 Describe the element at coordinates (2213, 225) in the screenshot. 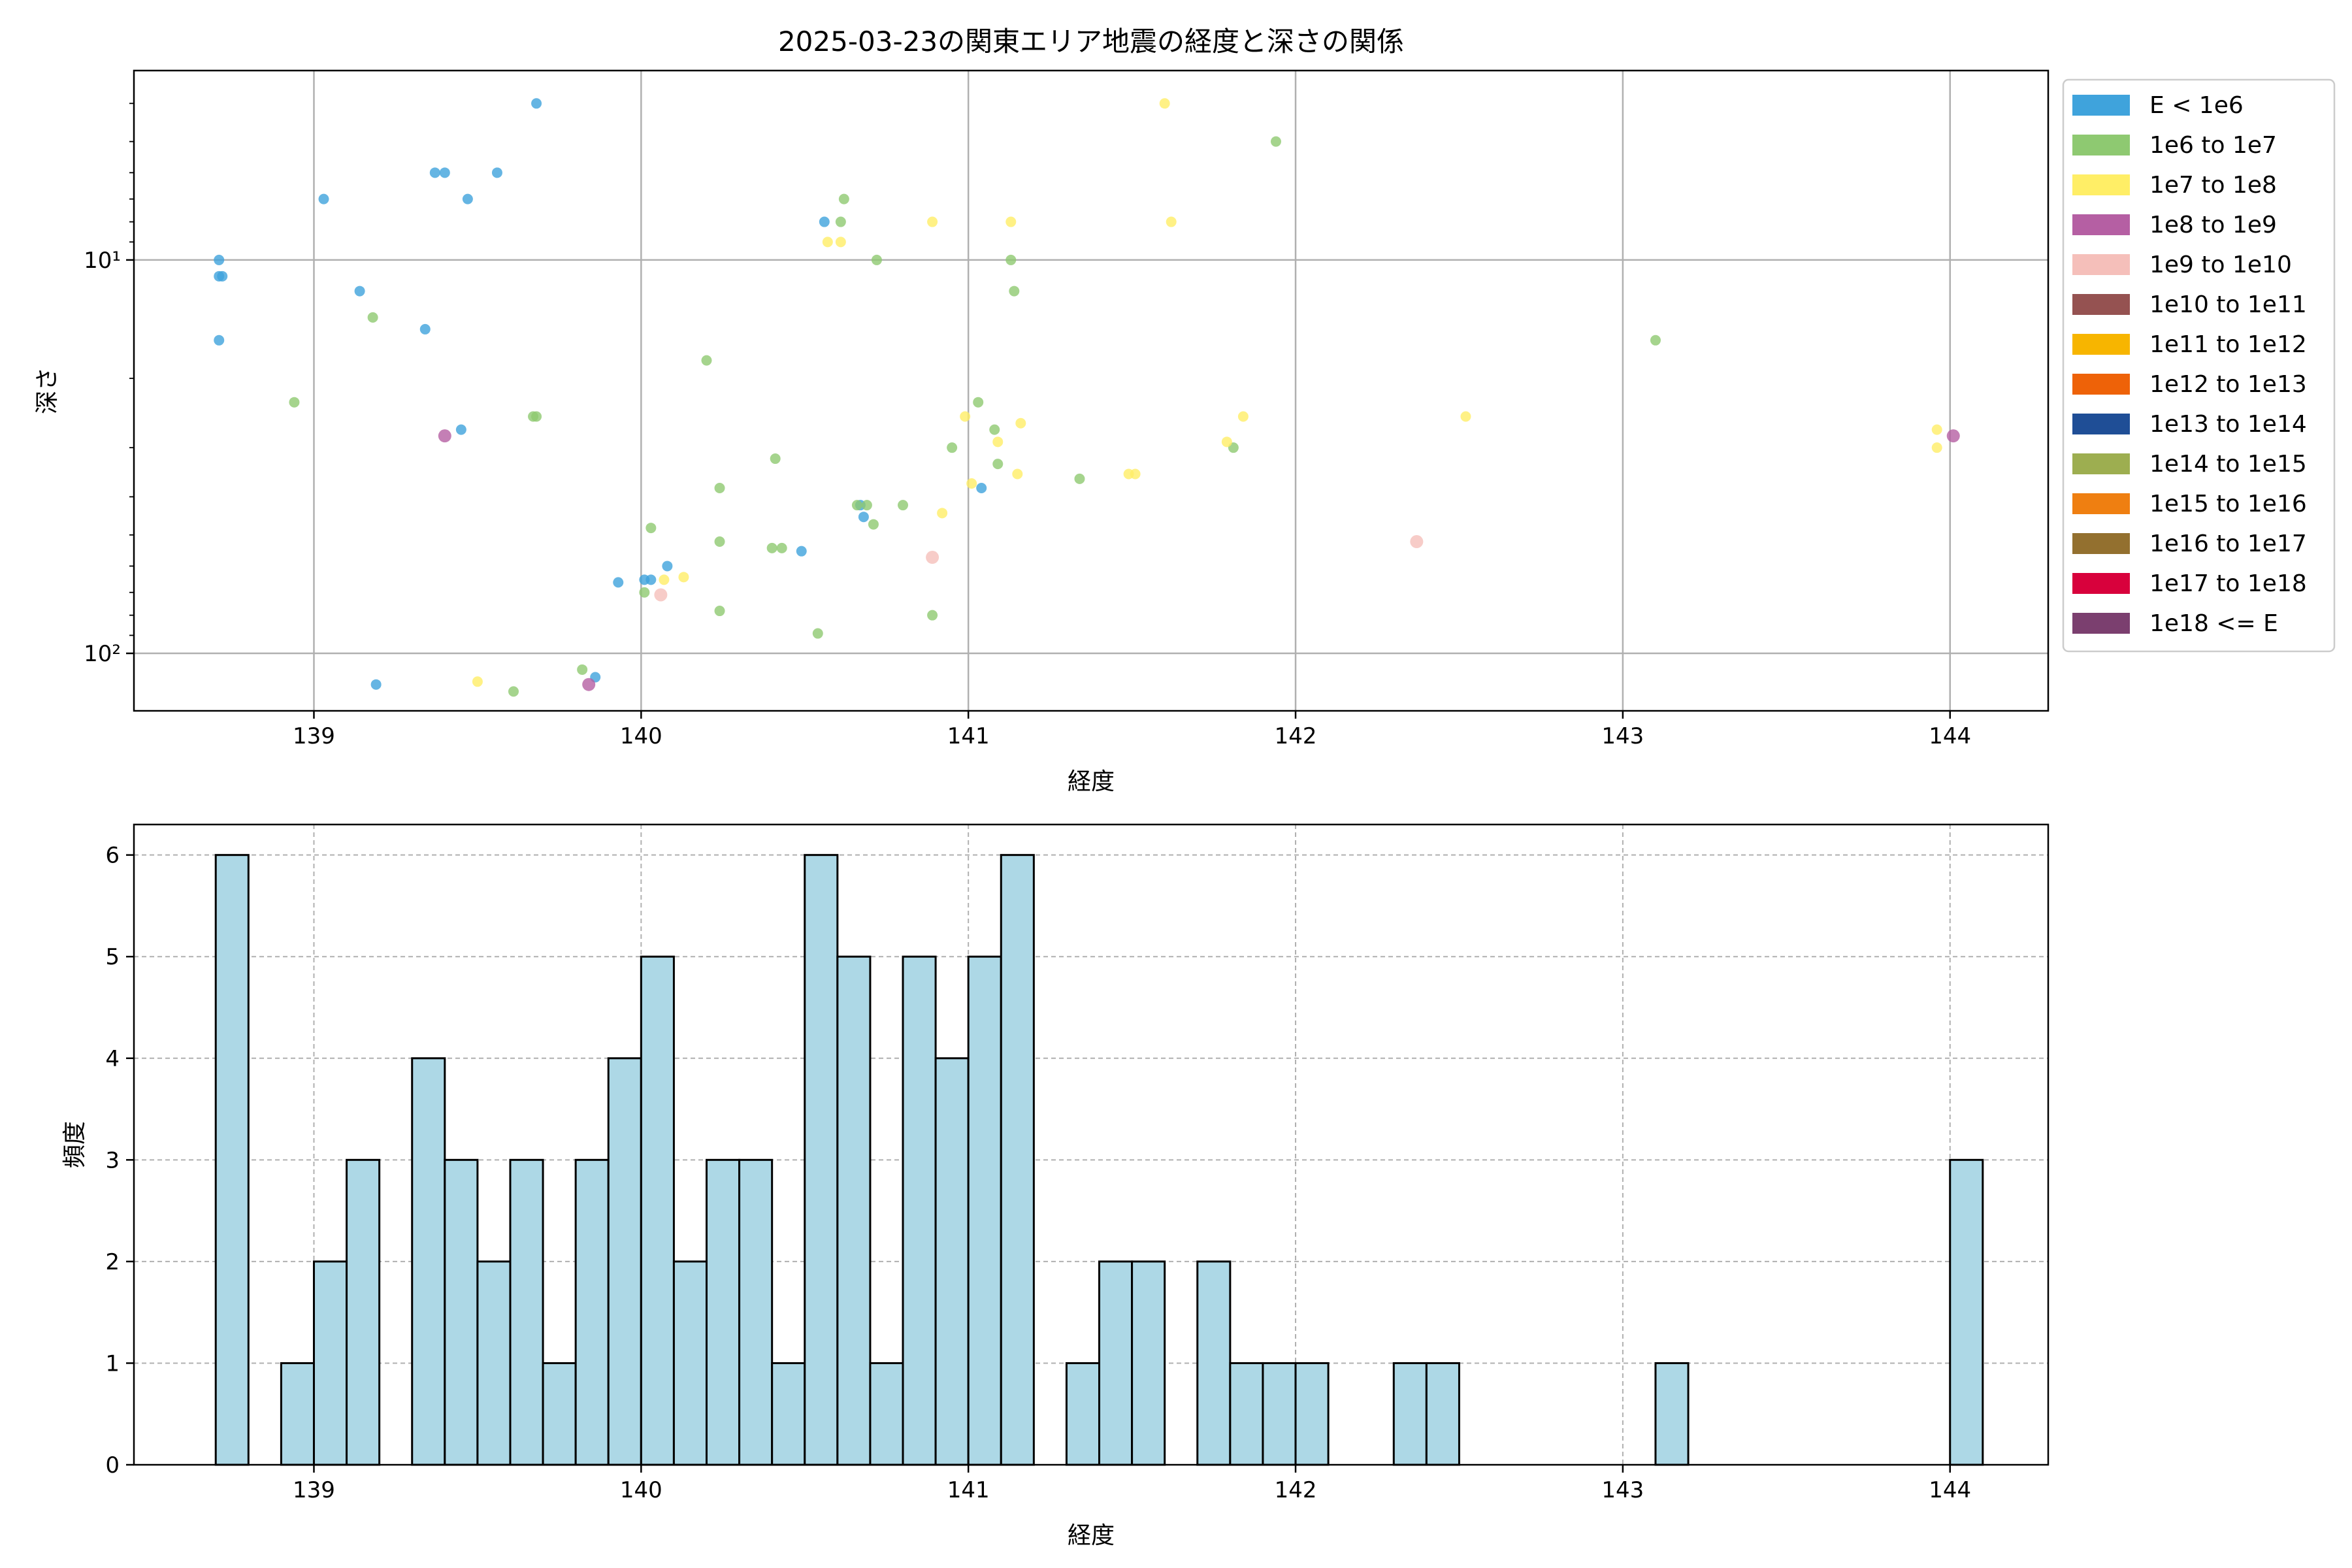

I see `legend-label: 1e8 to 1e9` at that location.